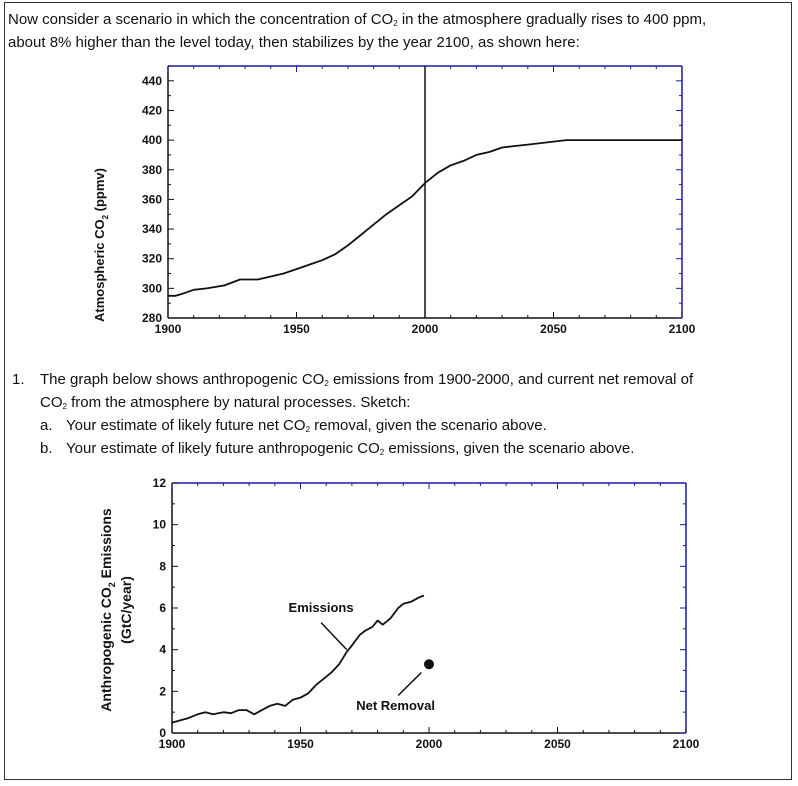 This screenshot has height=786, width=798. Describe the element at coordinates (152, 229) in the screenshot. I see `y-tick-label: 340` at that location.